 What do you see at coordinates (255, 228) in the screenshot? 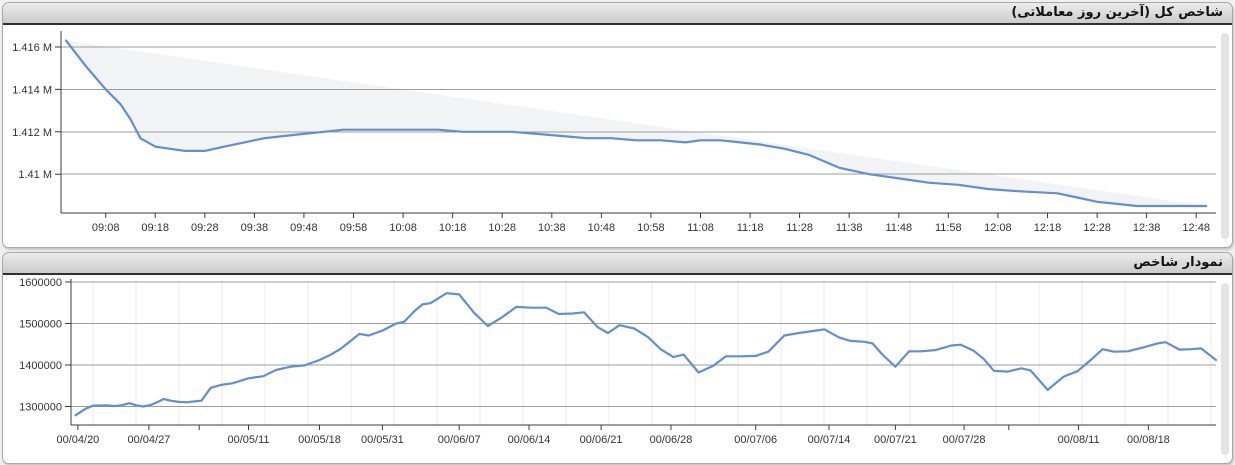
I see `x-axis-label: 09:38` at bounding box center [255, 228].